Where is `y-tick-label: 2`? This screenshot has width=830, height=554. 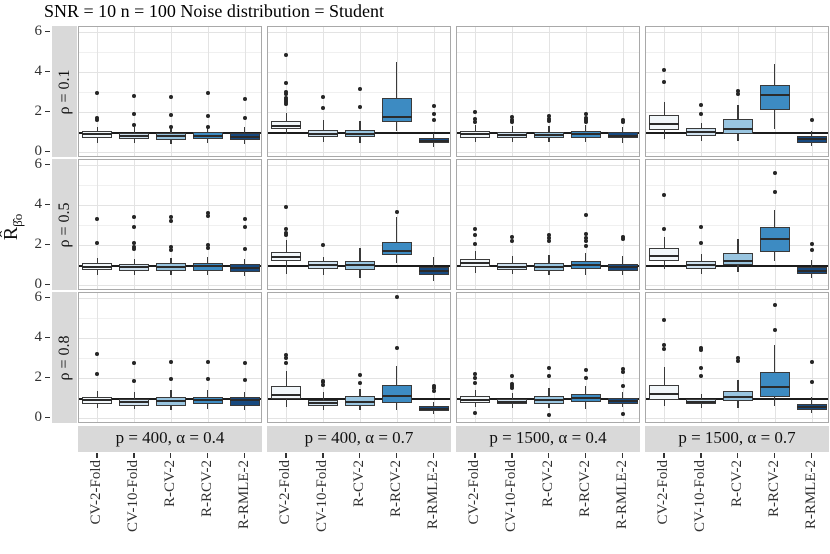
y-tick-label: 2 is located at coordinates (38, 244).